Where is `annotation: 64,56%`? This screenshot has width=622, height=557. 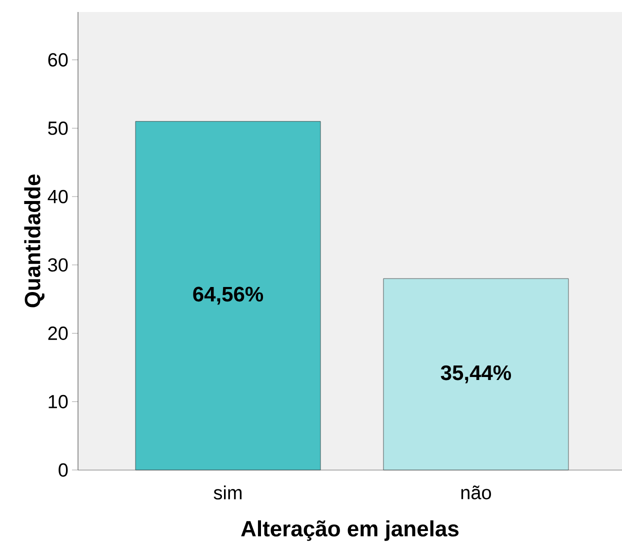 annotation: 64,56% is located at coordinates (228, 295).